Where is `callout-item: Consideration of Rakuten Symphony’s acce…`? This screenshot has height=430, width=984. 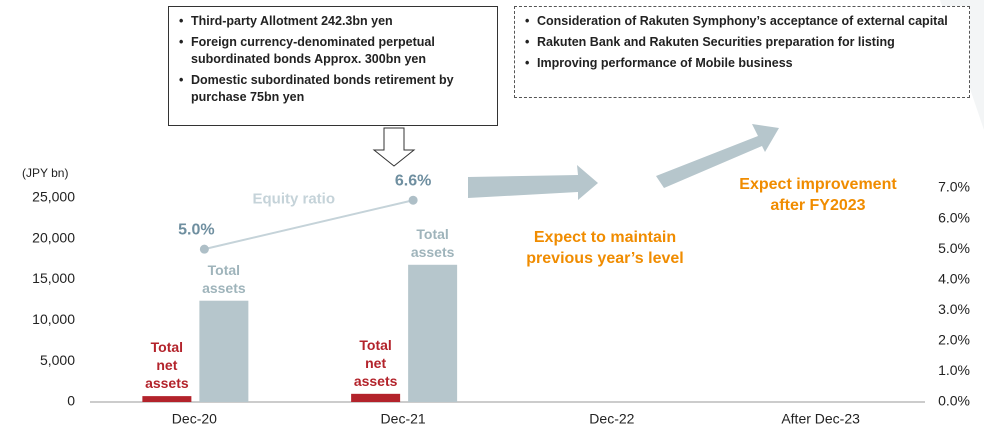
callout-item: Consideration of Rakuten Symphony’s acce… is located at coordinates (742, 21).